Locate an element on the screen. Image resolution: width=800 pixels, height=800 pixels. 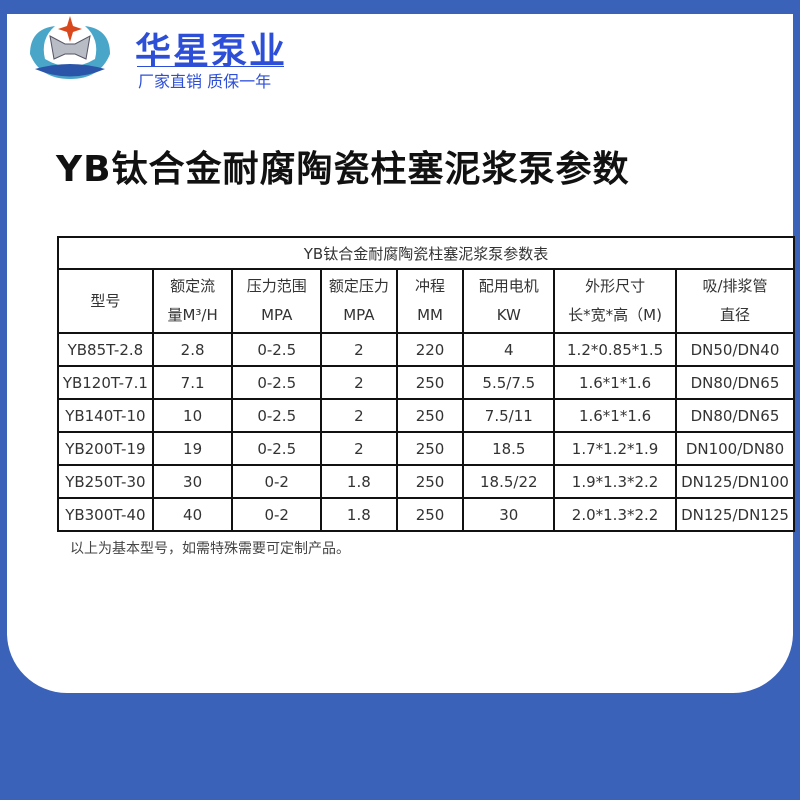
column-header: 额定流量M³/H is located at coordinates (192, 301).